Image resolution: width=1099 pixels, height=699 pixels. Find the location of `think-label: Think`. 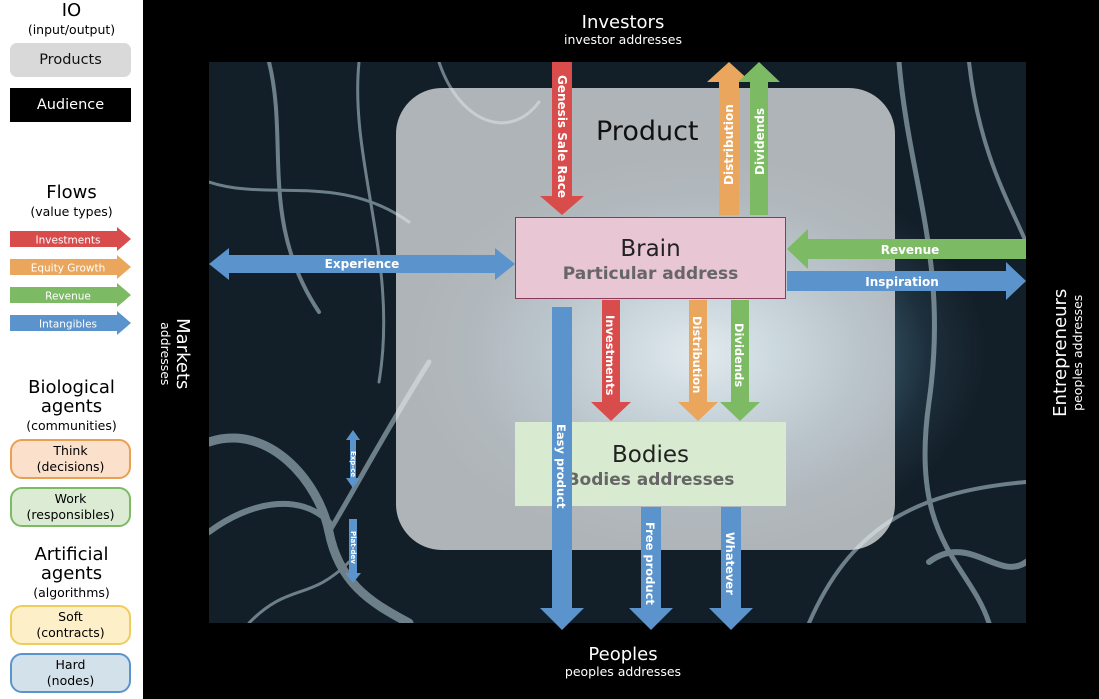

think-label: Think is located at coordinates (70, 451).